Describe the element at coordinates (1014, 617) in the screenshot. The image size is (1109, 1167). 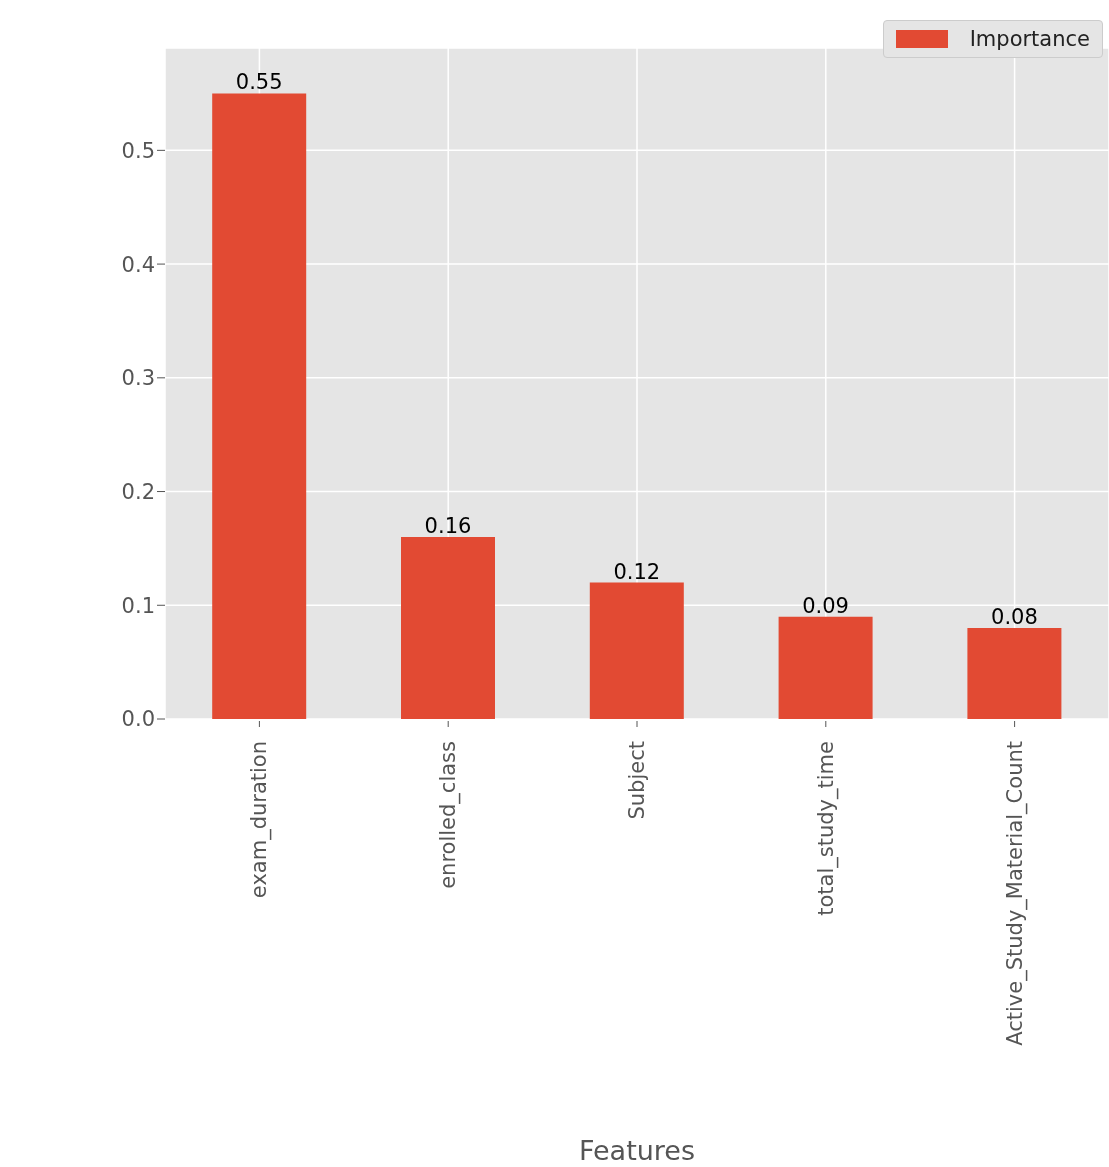
I see `data-label: 0.08` at that location.